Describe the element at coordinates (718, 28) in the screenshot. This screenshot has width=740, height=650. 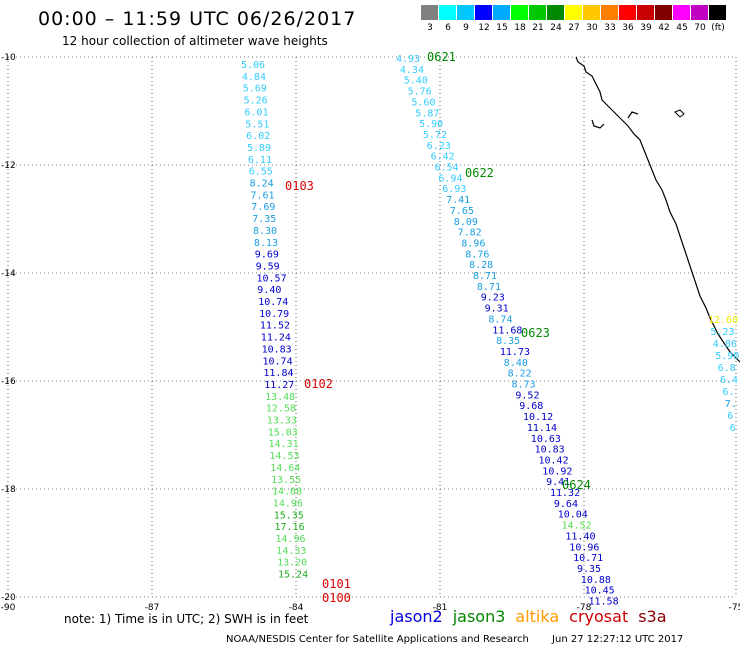
I see `scale-label: (ft)` at that location.